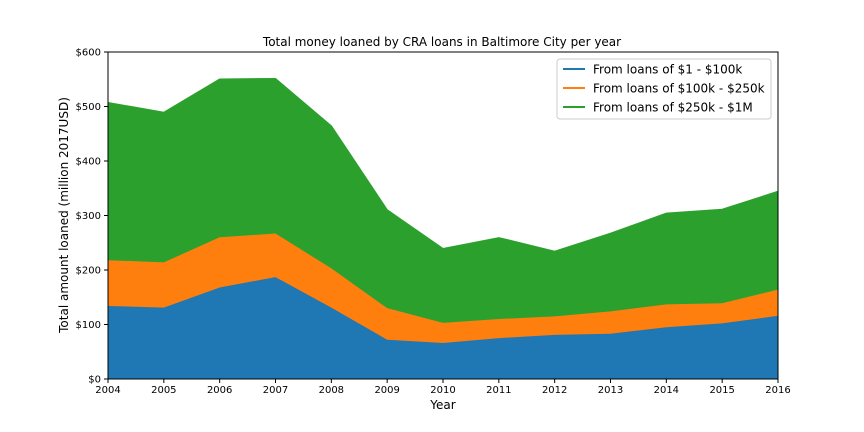 The image size is (864, 432). What do you see at coordinates (777, 390) in the screenshot?
I see `x-tick-label: 2016` at bounding box center [777, 390].